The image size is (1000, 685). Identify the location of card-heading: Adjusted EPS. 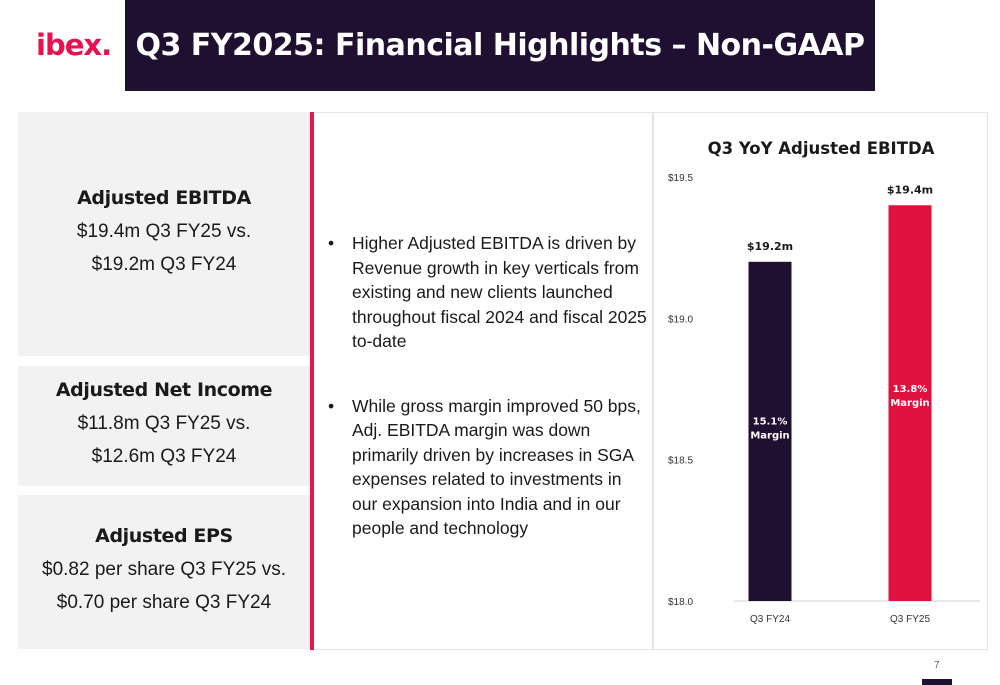
(164, 536).